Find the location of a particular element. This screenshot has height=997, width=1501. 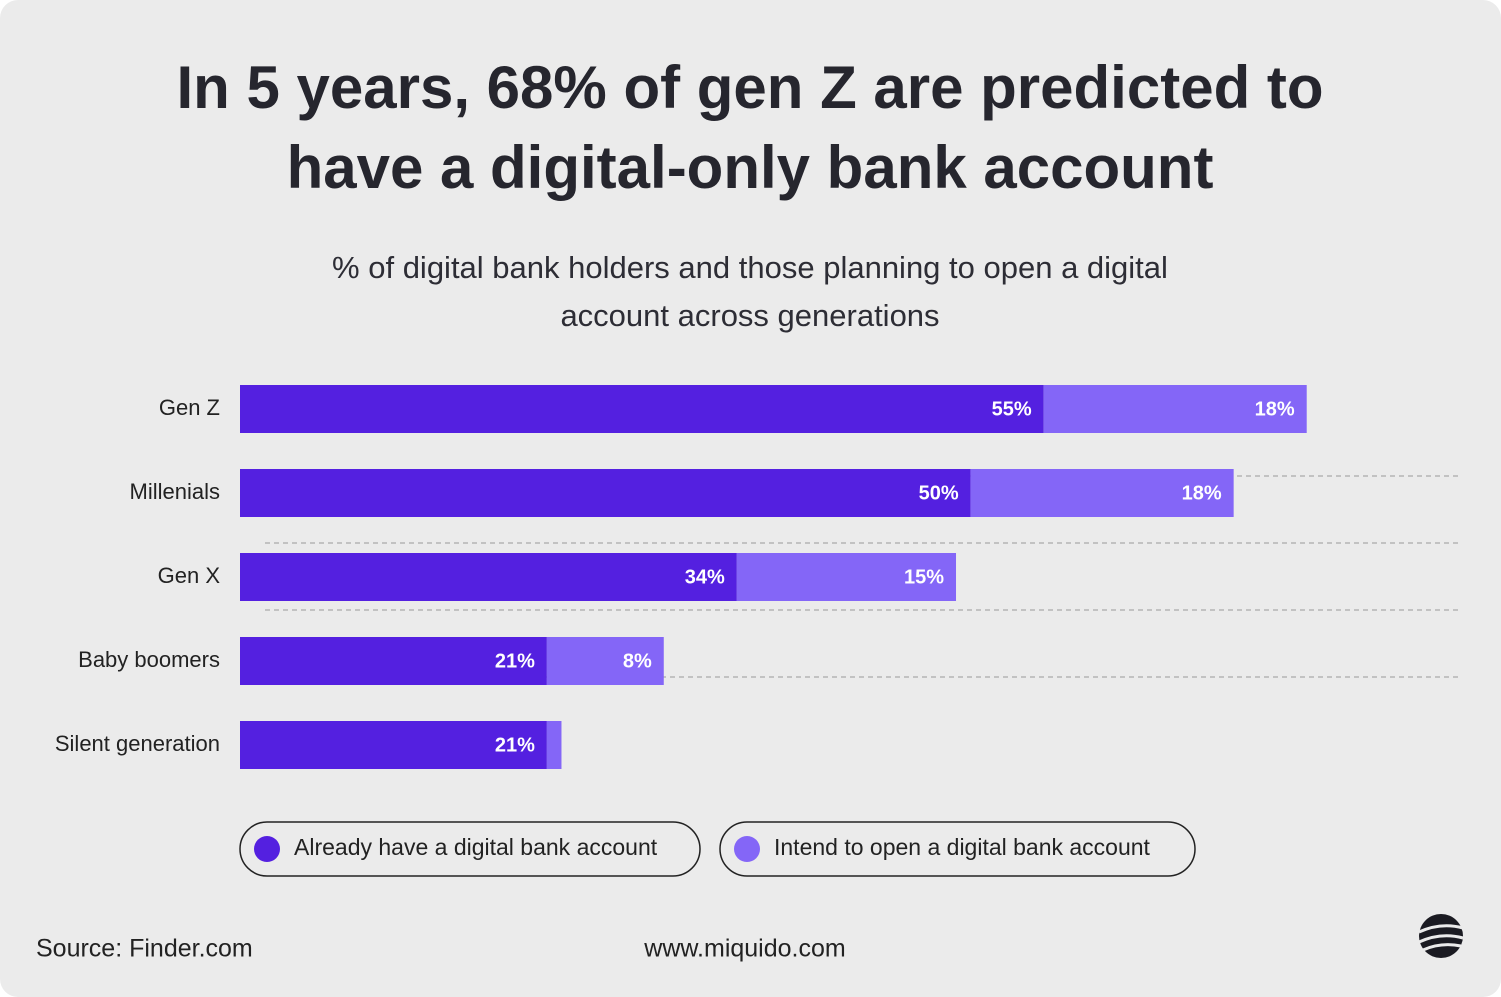

chart-subtitle-2: account across generations is located at coordinates (749, 315).